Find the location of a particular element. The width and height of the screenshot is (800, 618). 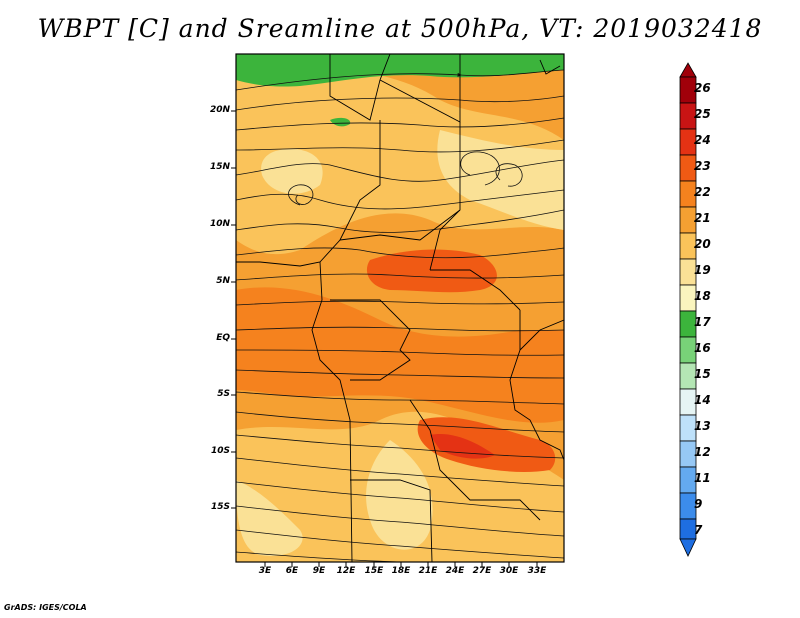

lat-label-10s: 10S is located at coordinates (220, 451).